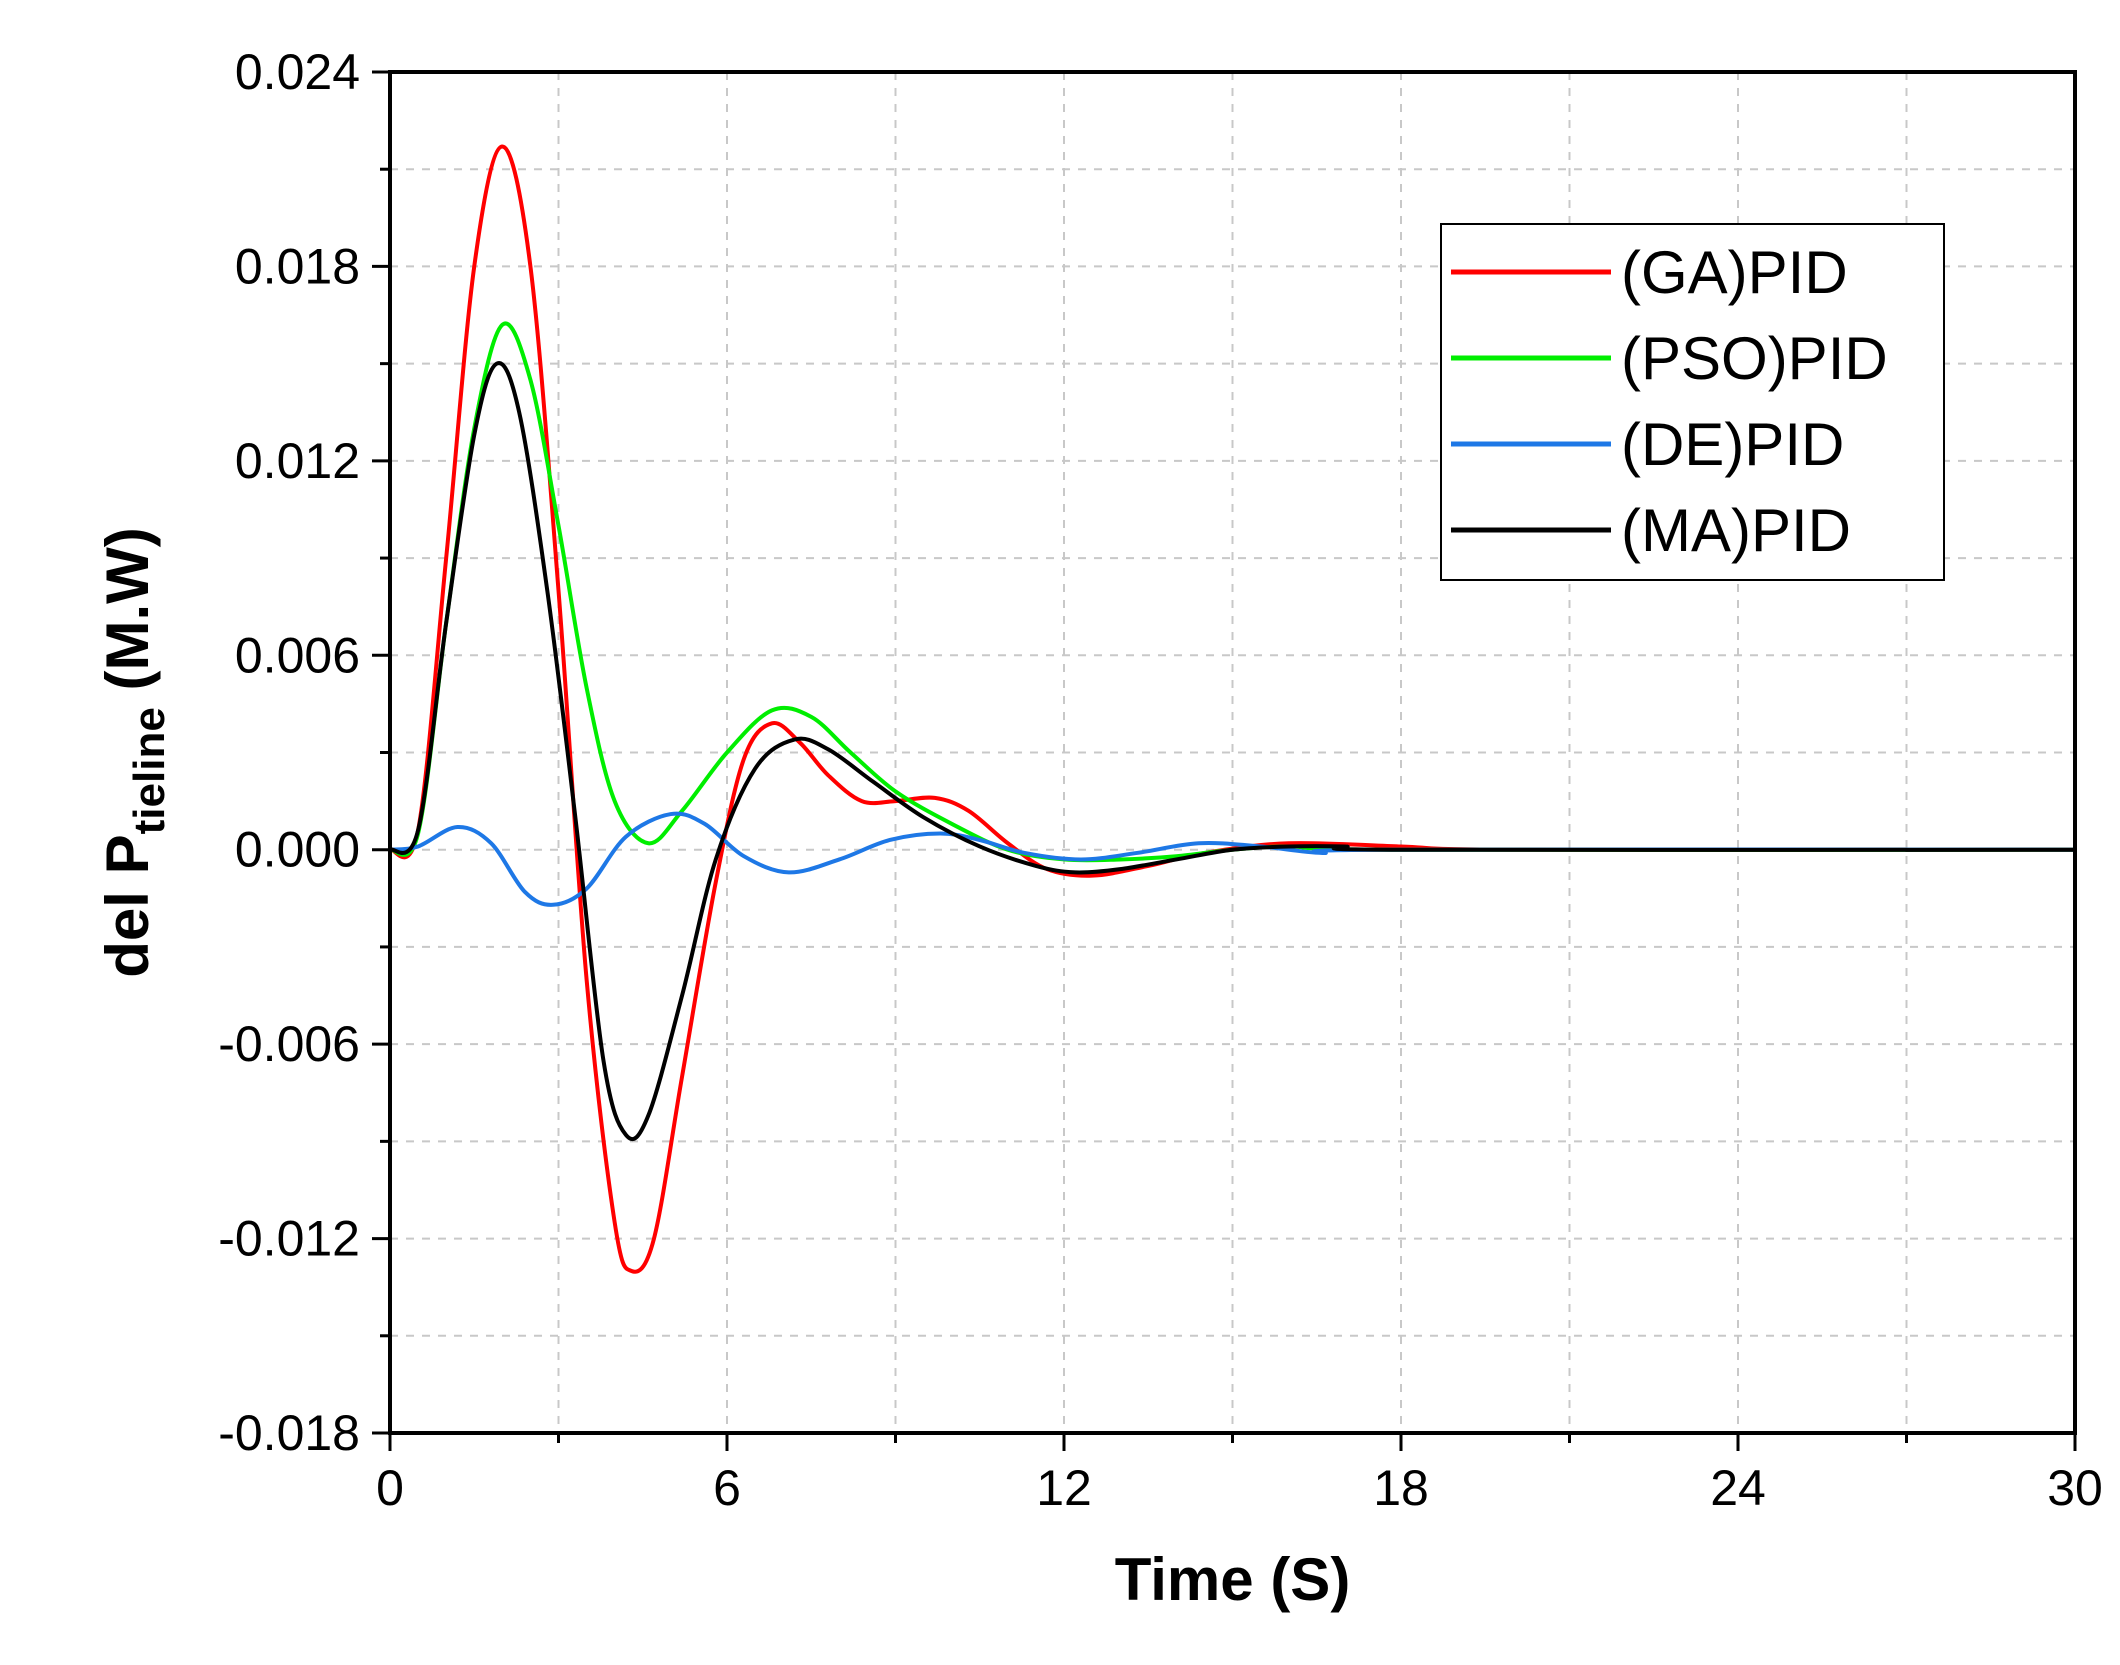  What do you see at coordinates (1232, 859) in the screenshot?
I see `series-line-depid` at bounding box center [1232, 859].